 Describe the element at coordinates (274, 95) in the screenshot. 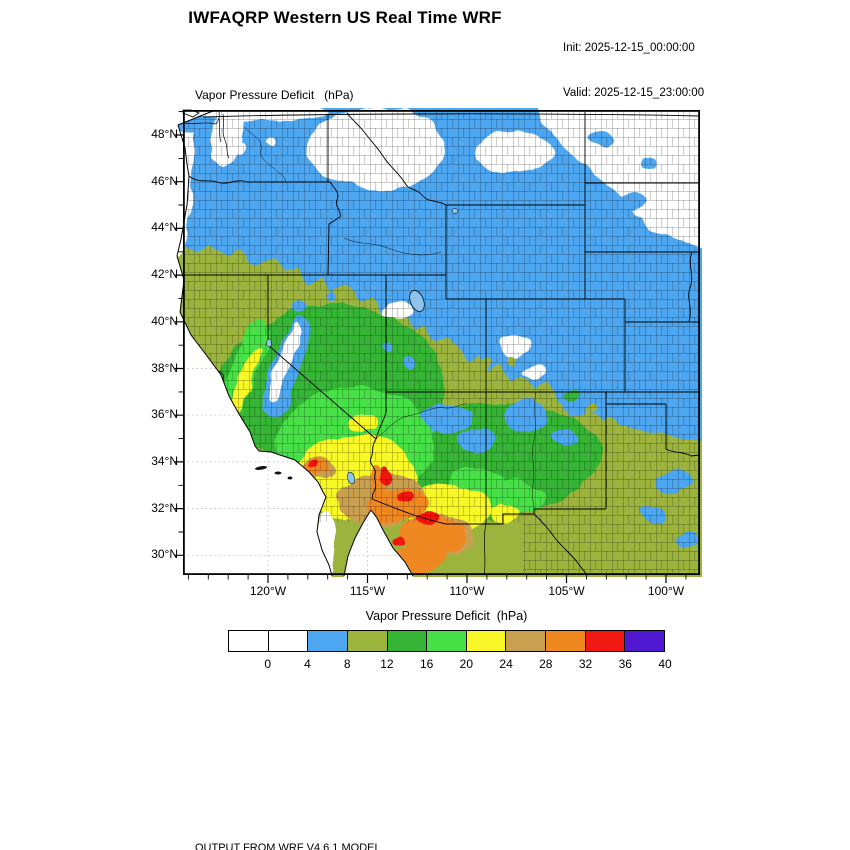

I see `field-label: Vapor Pressure Deficit (hPa)` at that location.